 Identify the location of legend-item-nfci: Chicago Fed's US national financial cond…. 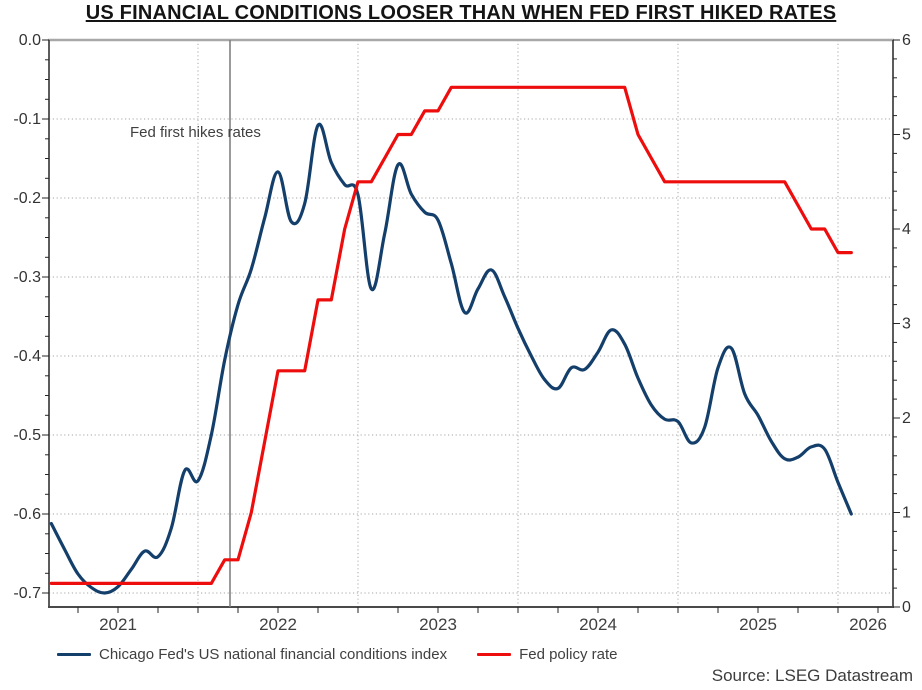
(252, 654).